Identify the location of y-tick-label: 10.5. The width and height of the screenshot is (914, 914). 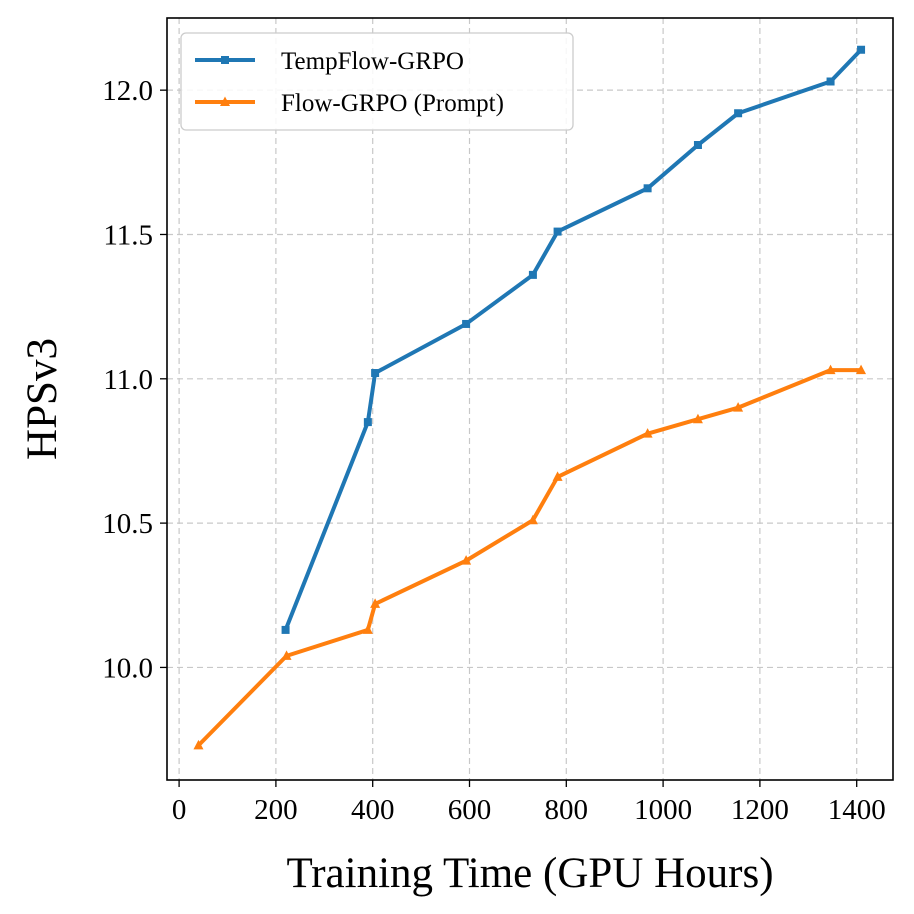
(127, 524).